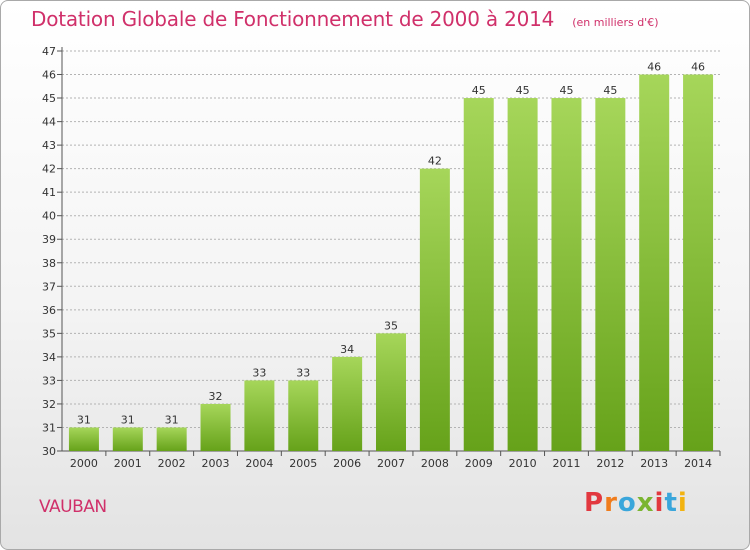 This screenshot has height=550, width=750. Describe the element at coordinates (49, 98) in the screenshot. I see `y-tick-label: 45` at that location.